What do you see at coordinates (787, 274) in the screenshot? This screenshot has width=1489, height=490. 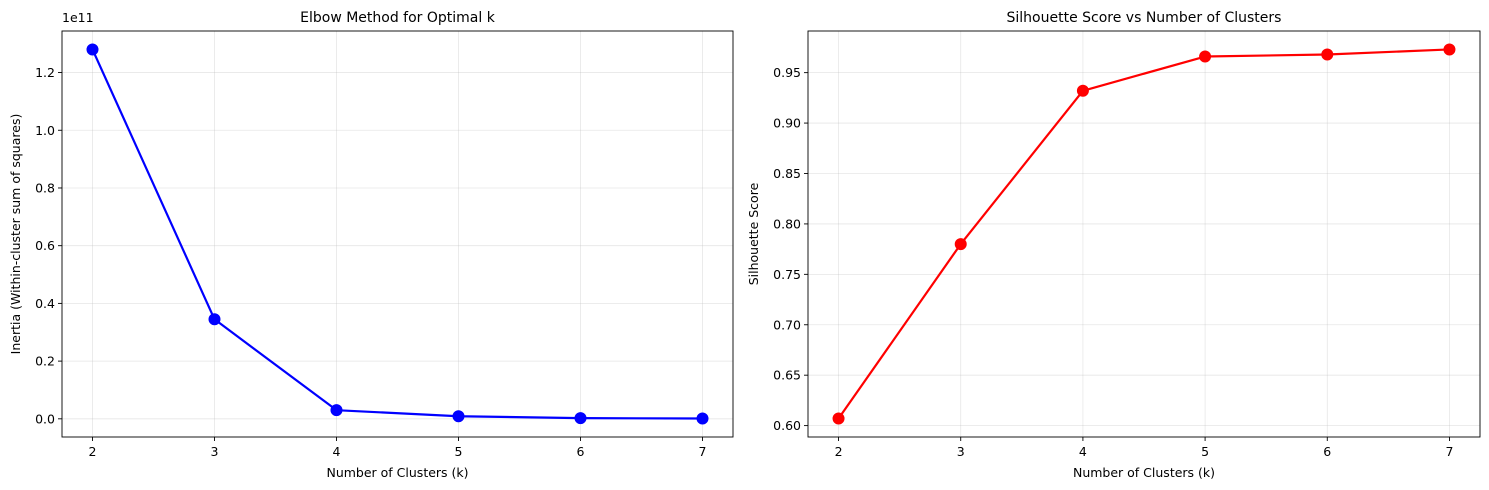 I see `y-tick-label: 0.75` at bounding box center [787, 274].